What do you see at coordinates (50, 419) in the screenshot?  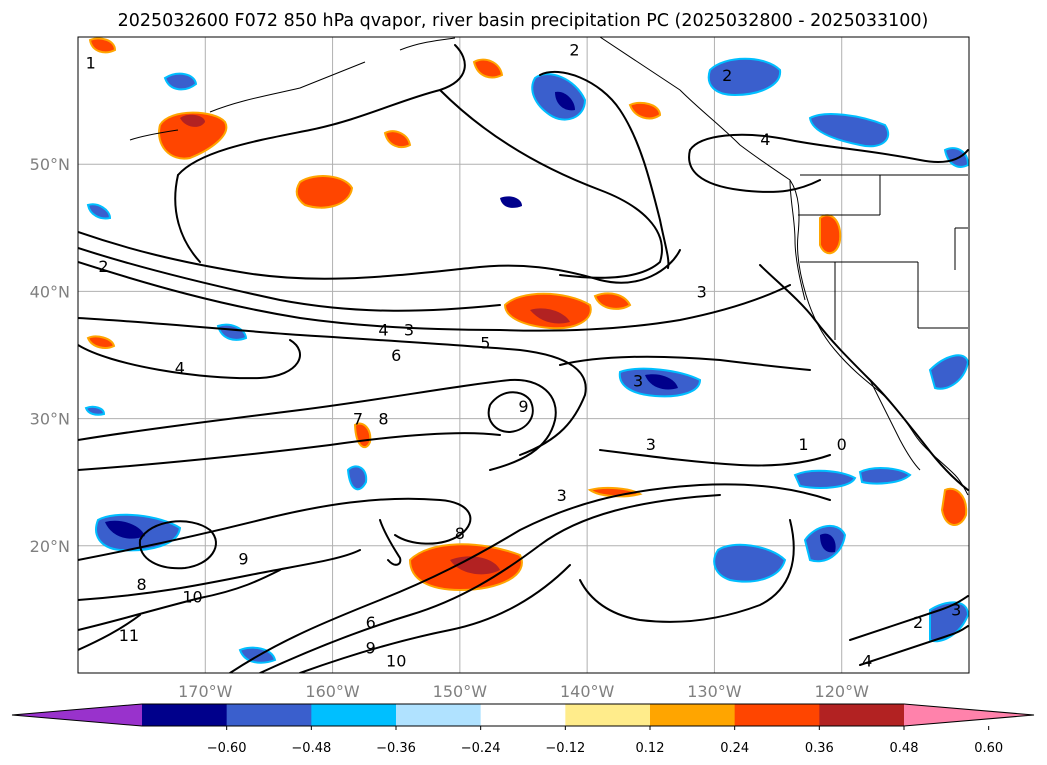 I see `lat-tick-label: 30°N` at bounding box center [50, 419].